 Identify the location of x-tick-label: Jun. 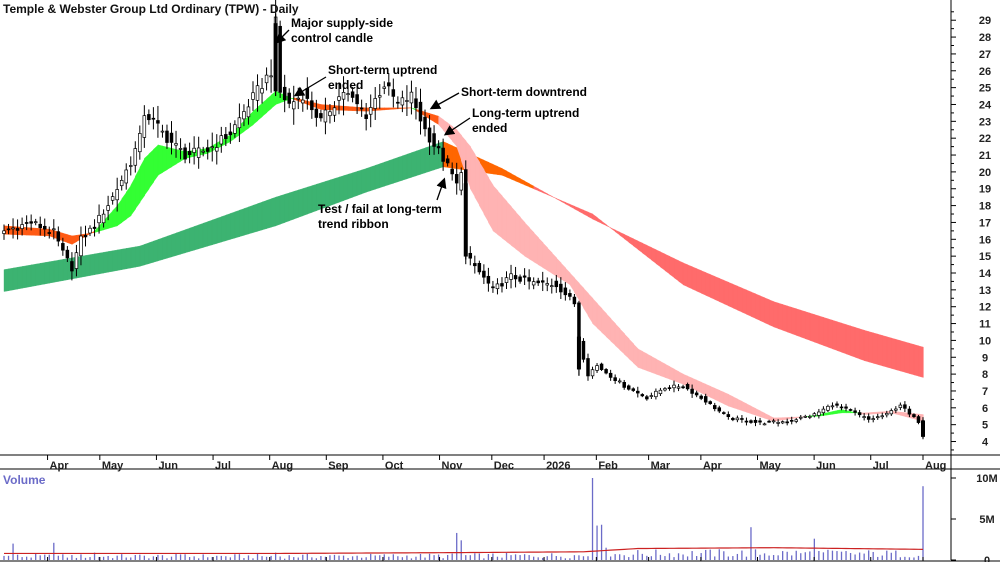
(168, 466).